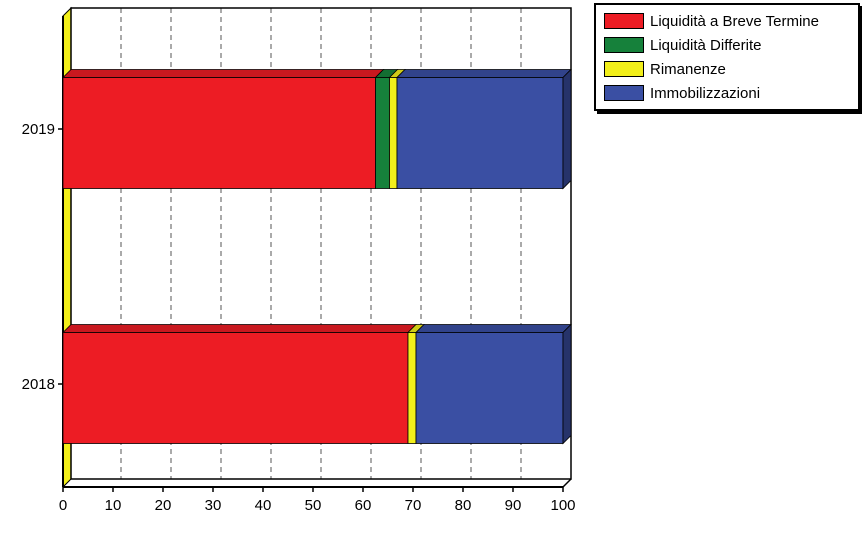 This screenshot has width=862, height=533. Describe the element at coordinates (705, 93) in the screenshot. I see `legend-label: Immobilizzazioni` at that location.